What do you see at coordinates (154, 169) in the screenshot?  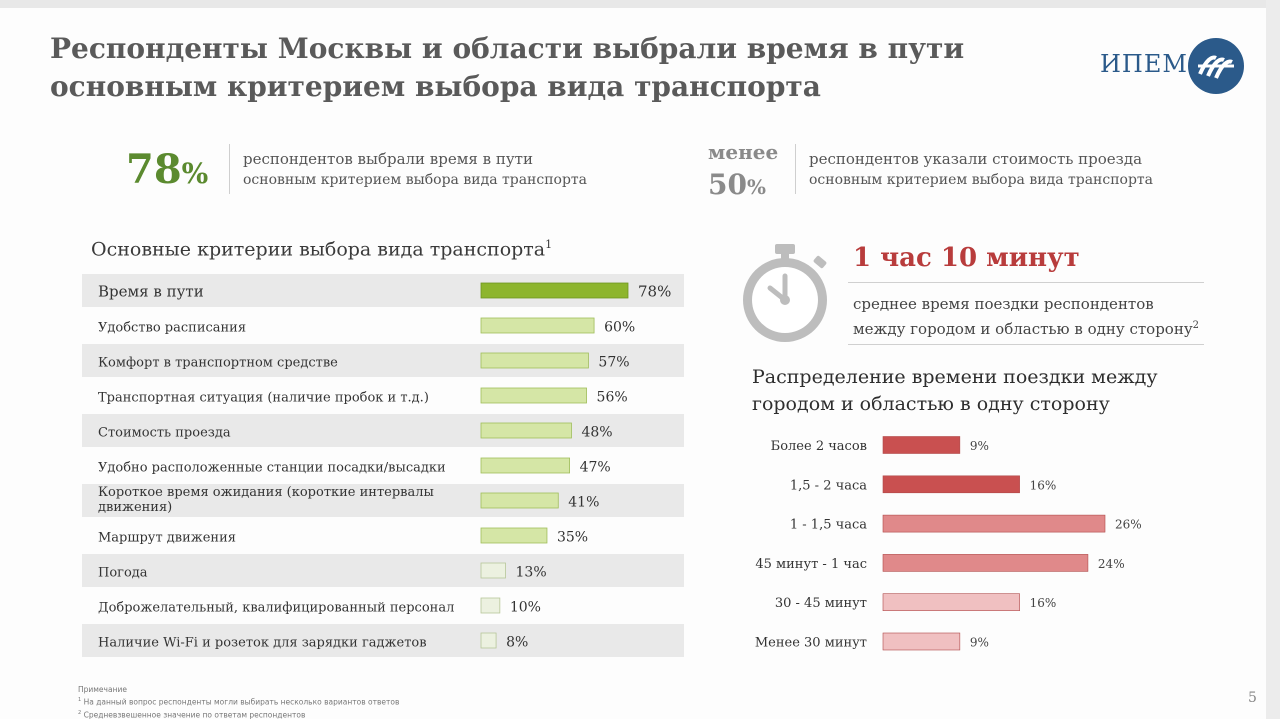 I see `kpi1-number: 78` at bounding box center [154, 169].